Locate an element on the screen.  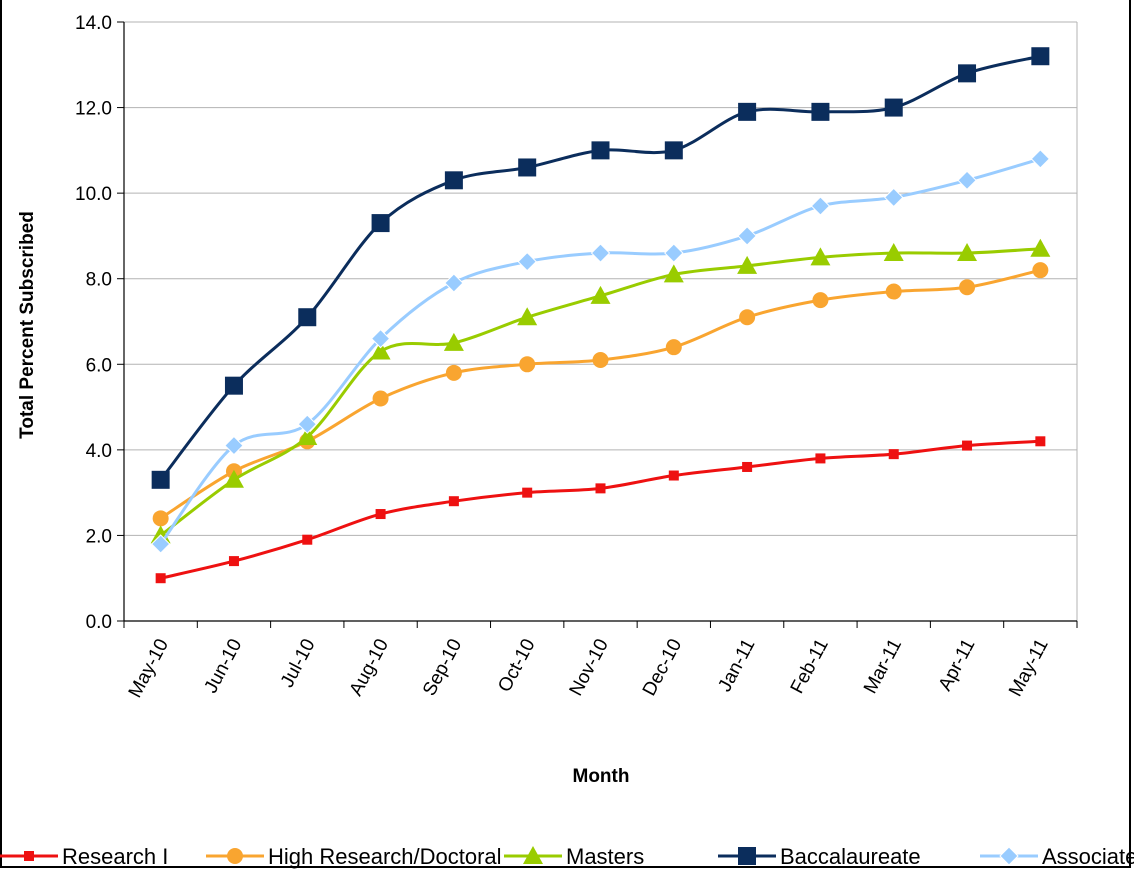
y-tick-label: 14.0 is located at coordinates (93, 23).